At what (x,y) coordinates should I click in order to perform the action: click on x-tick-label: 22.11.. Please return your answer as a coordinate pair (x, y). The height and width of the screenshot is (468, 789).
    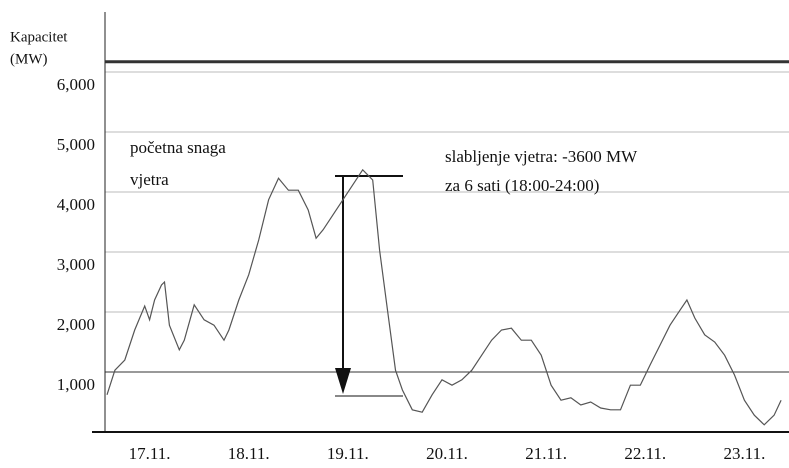
    Looking at the image, I should click on (645, 453).